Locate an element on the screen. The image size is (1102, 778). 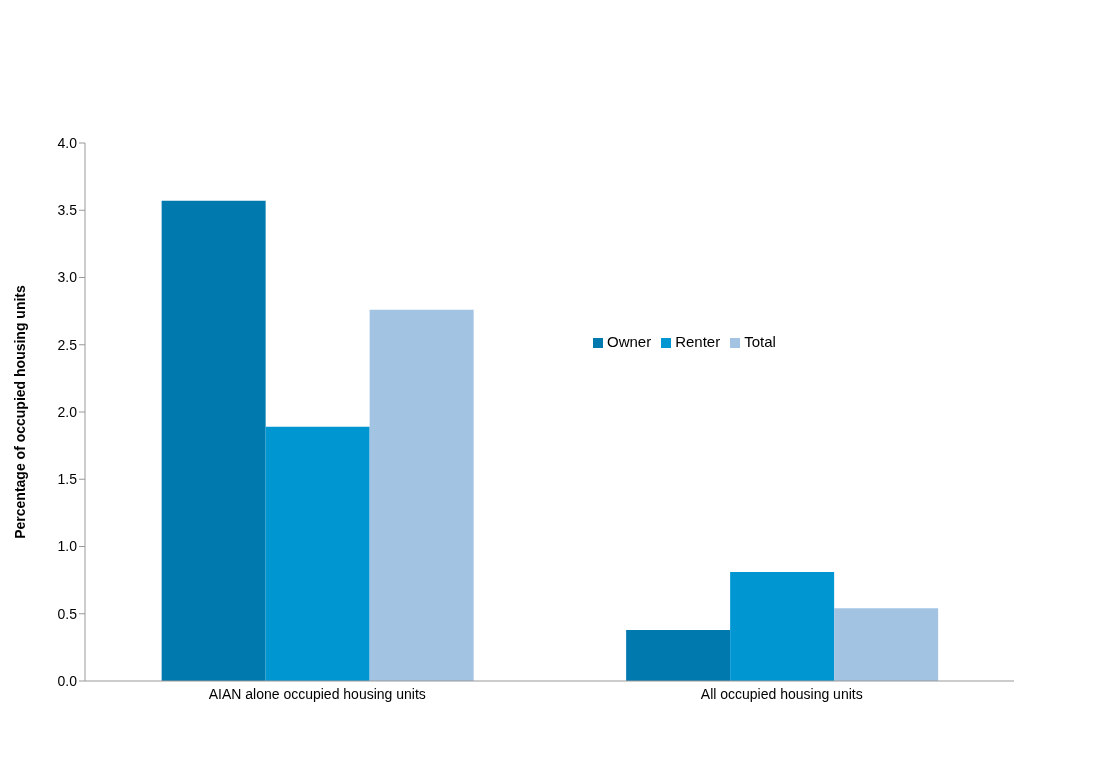
x-tick-label: AIAN alone occupied housing units is located at coordinates (317, 693).